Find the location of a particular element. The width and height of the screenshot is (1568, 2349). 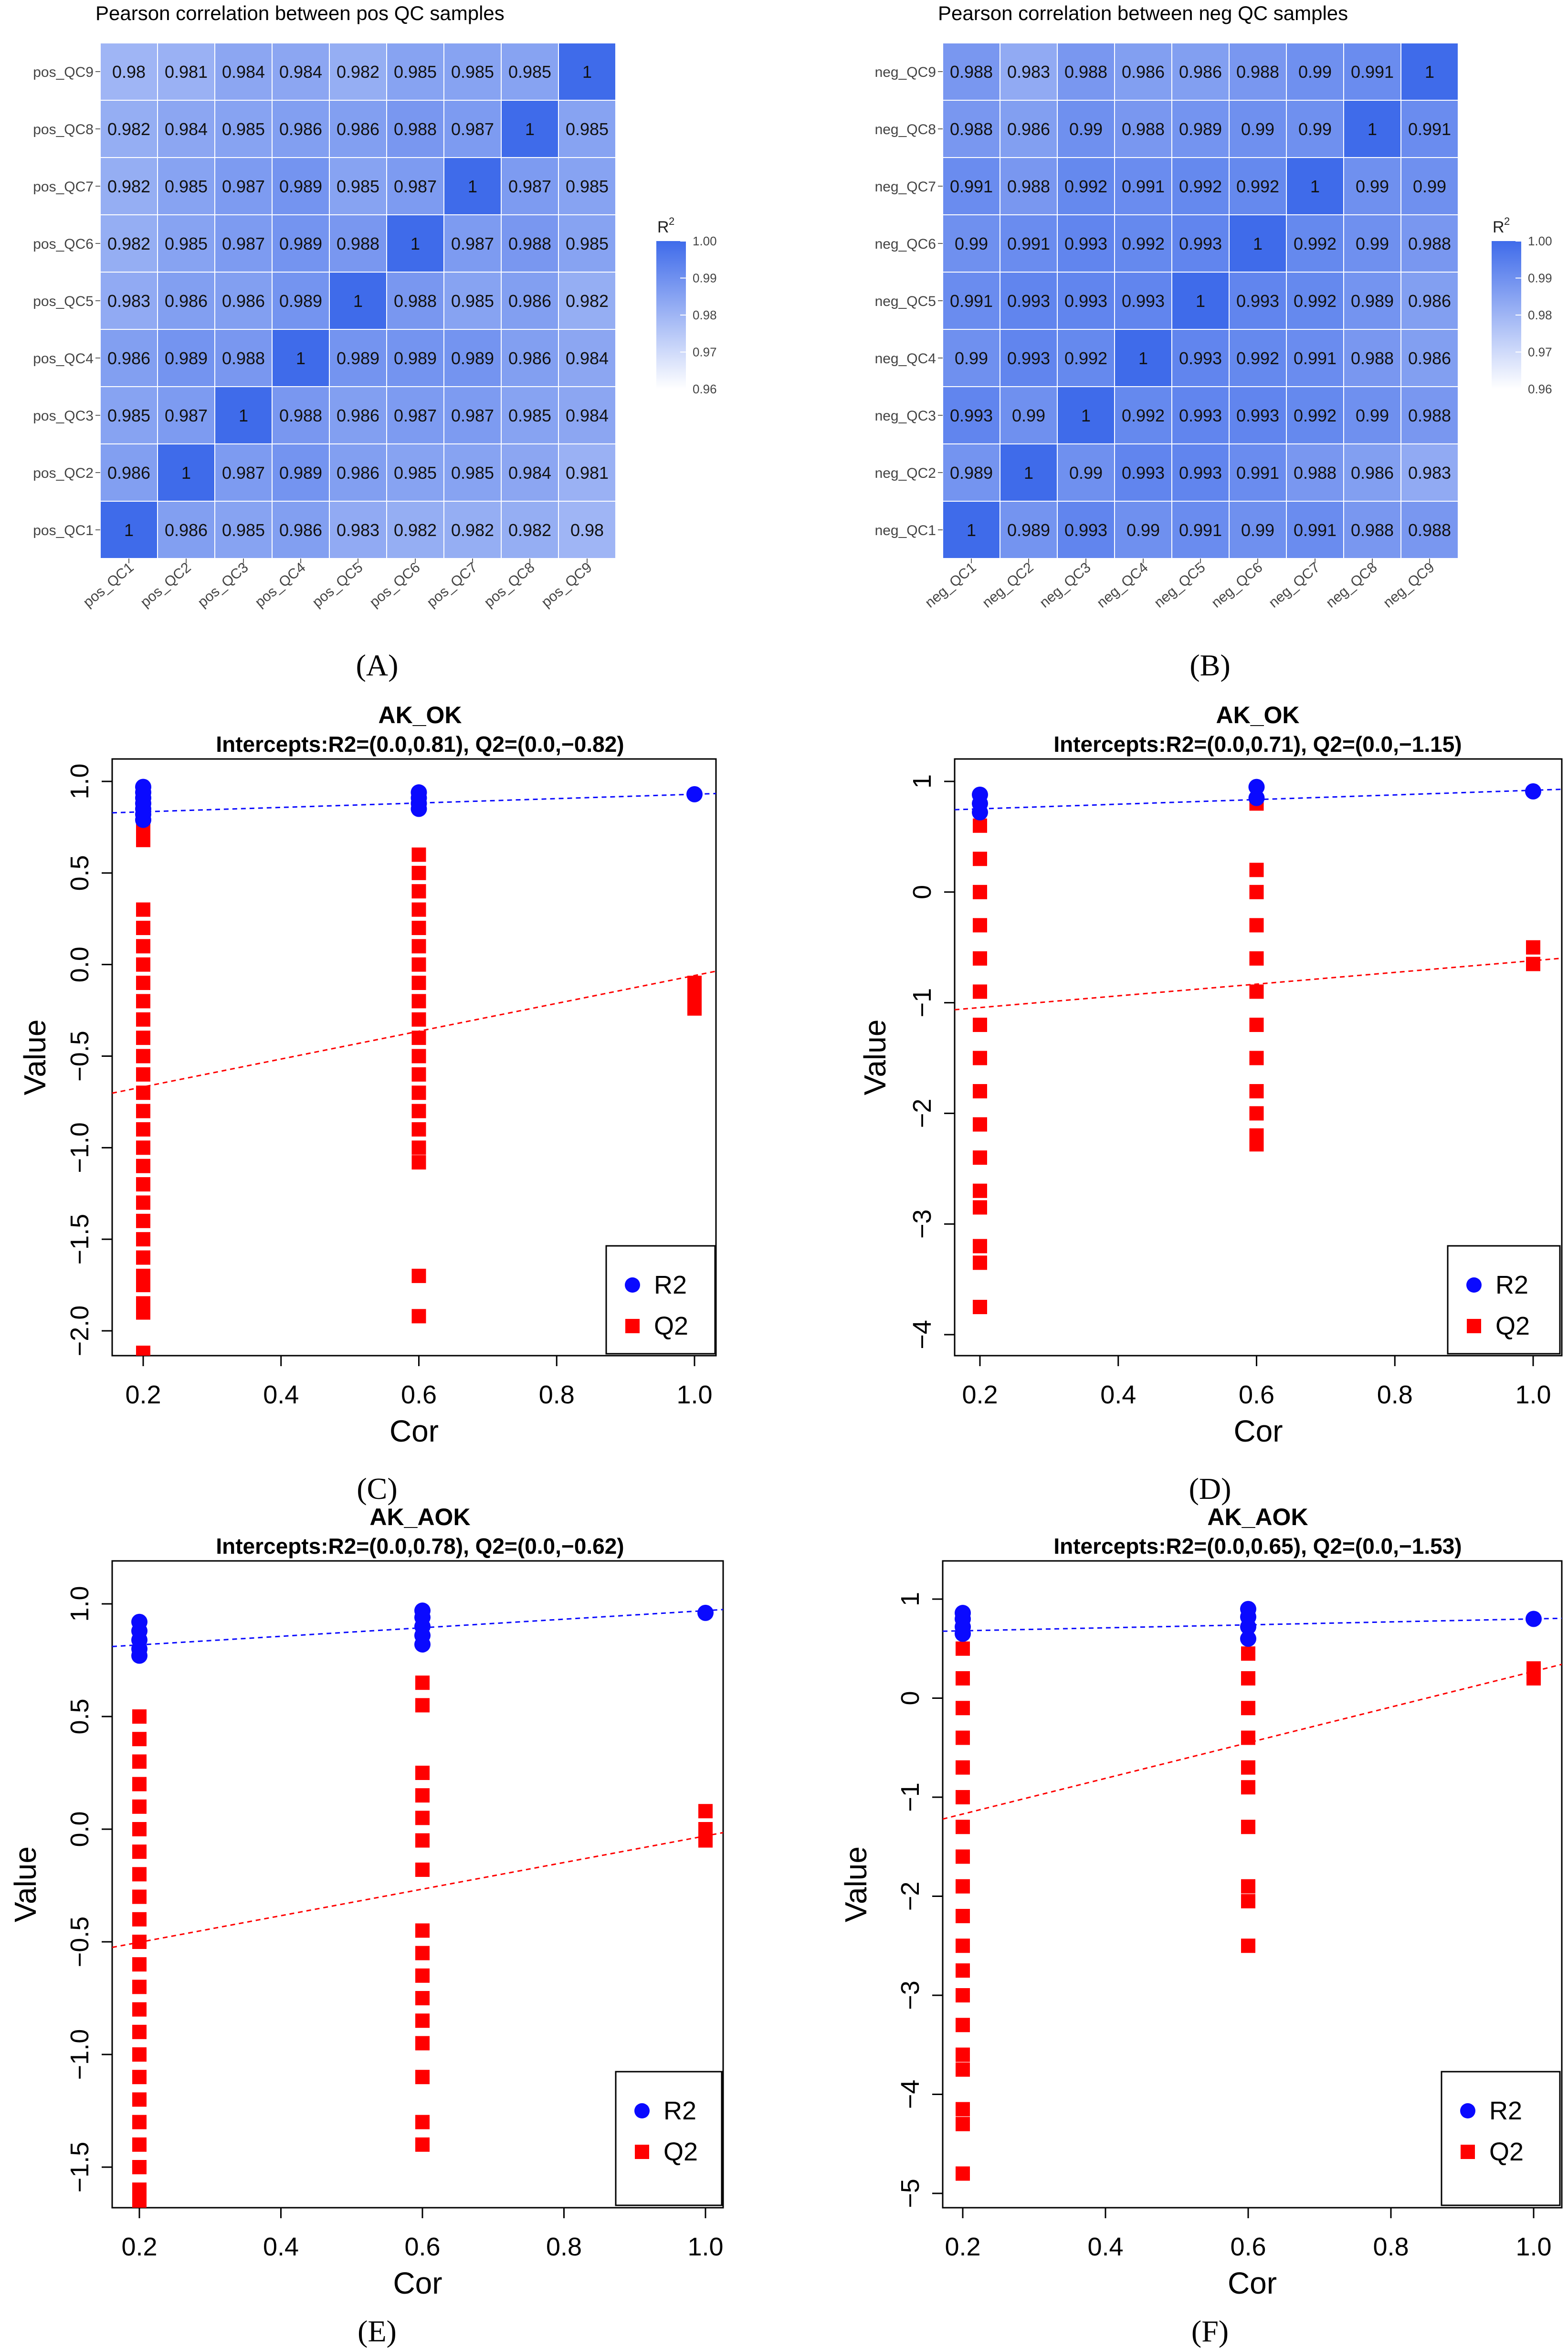

plot-data is located at coordinates (417, 1905).